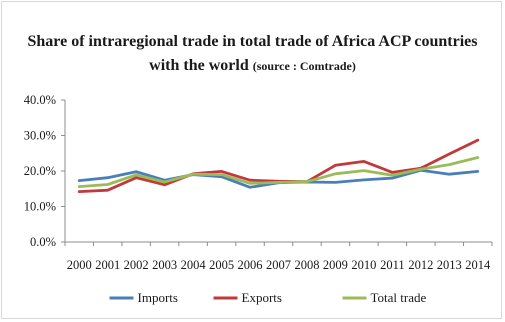 The width and height of the screenshot is (505, 322). Describe the element at coordinates (278, 265) in the screenshot. I see `x-tick-label: 2007` at that location.